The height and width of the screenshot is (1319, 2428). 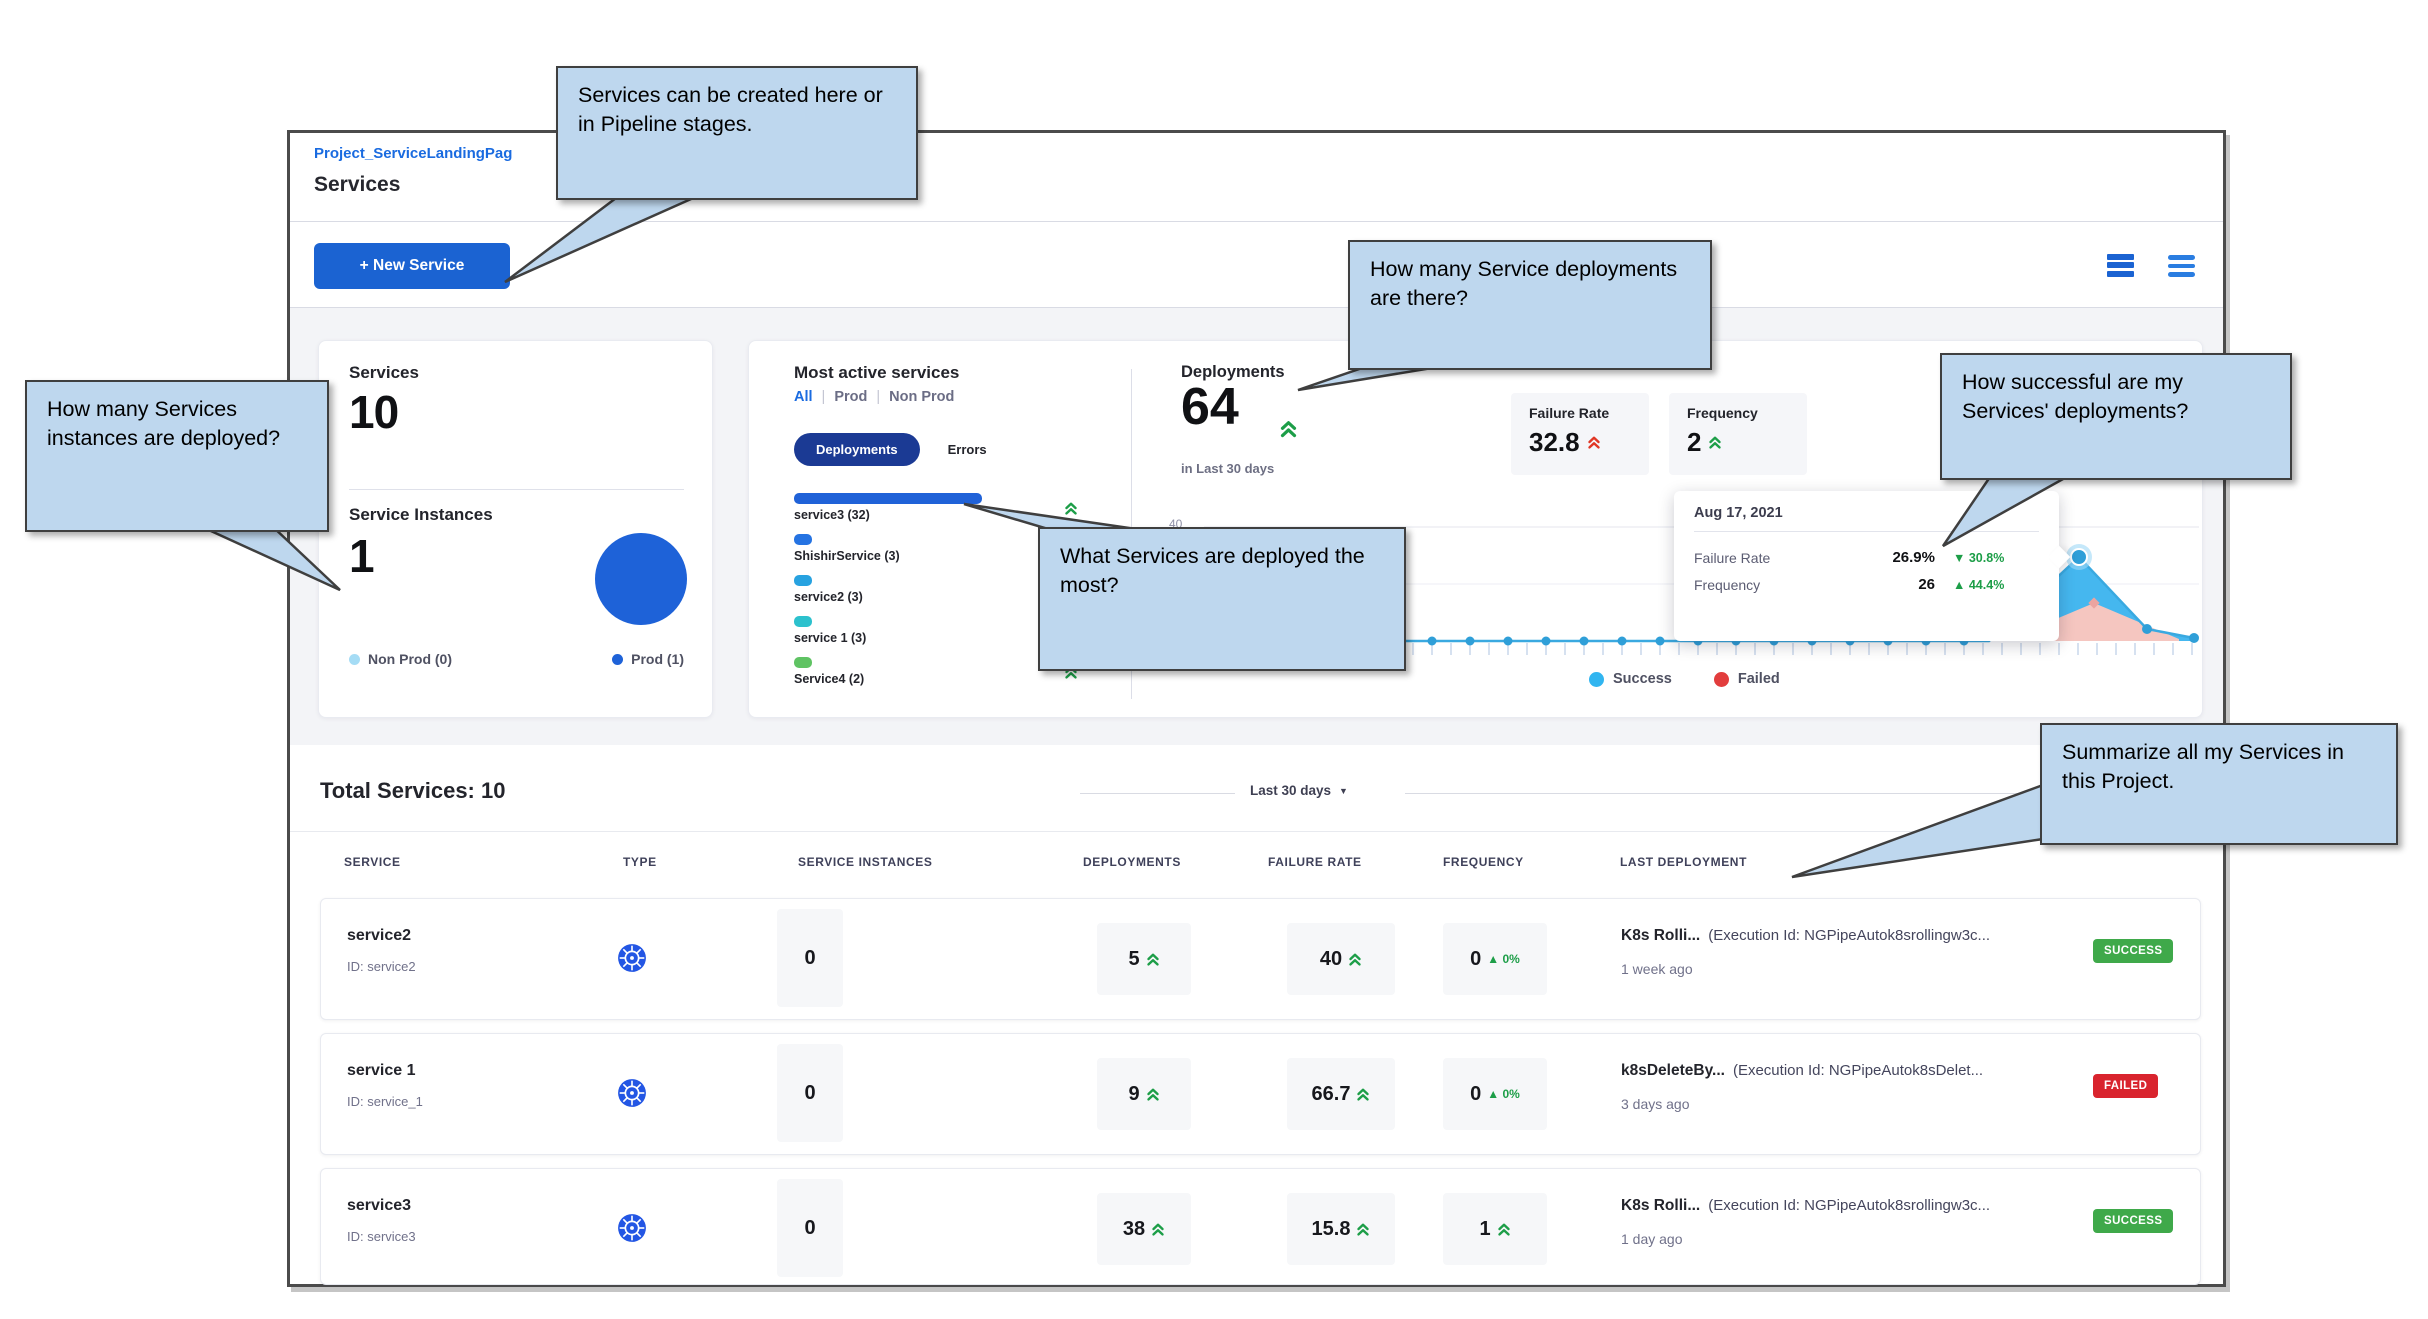 What do you see at coordinates (374, 412) in the screenshot?
I see `services-count: 10` at bounding box center [374, 412].